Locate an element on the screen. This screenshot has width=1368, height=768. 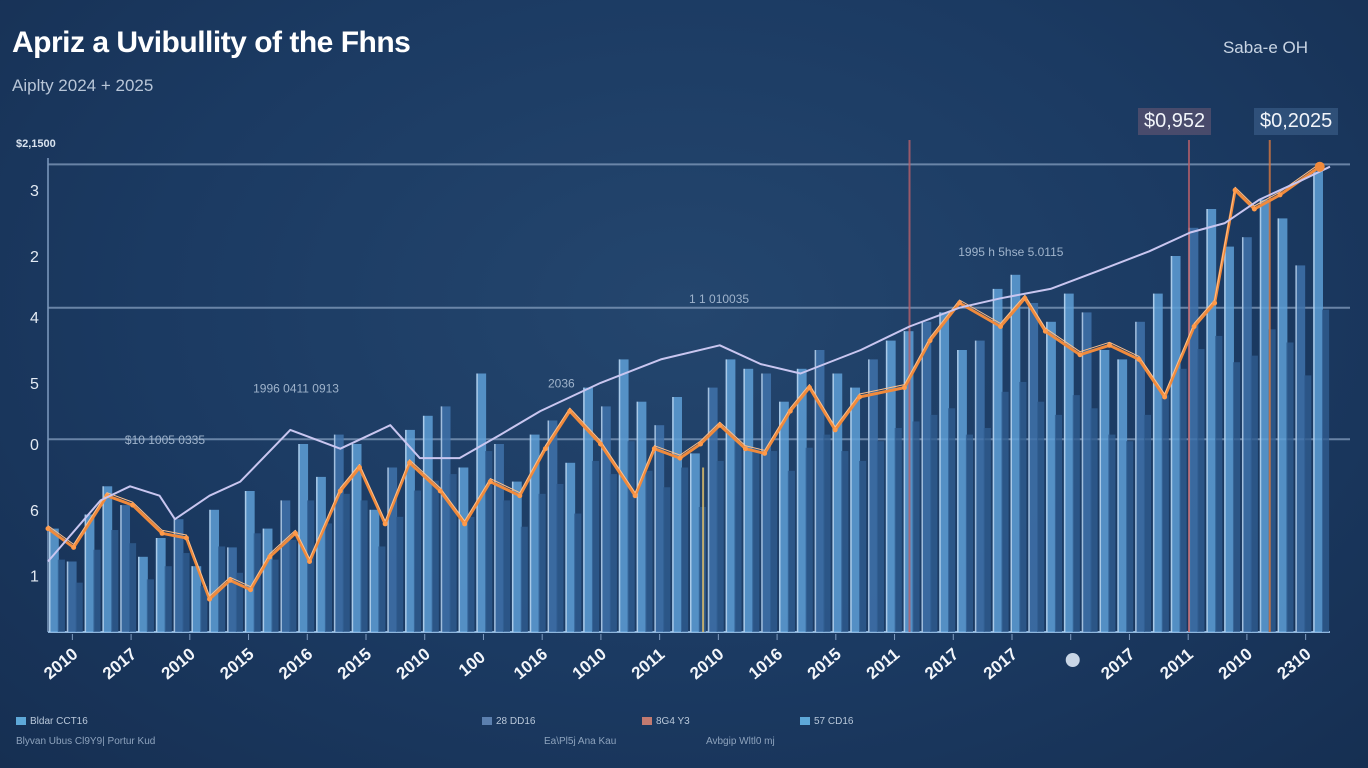
y-tick-label: 2 is located at coordinates (34, 257).